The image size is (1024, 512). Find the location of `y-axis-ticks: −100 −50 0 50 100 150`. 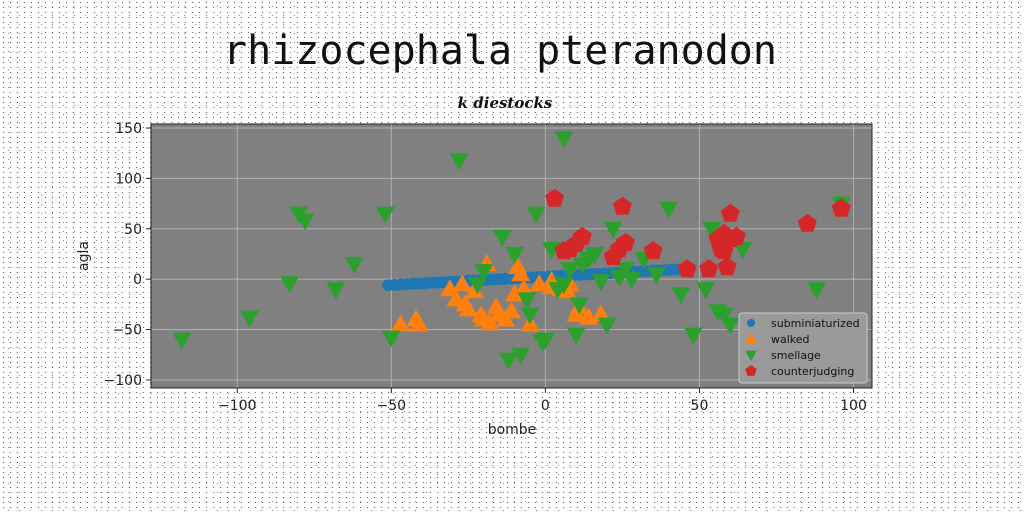

y-axis-ticks: −100 −50 0 50 100 150 is located at coordinates (127, 255).